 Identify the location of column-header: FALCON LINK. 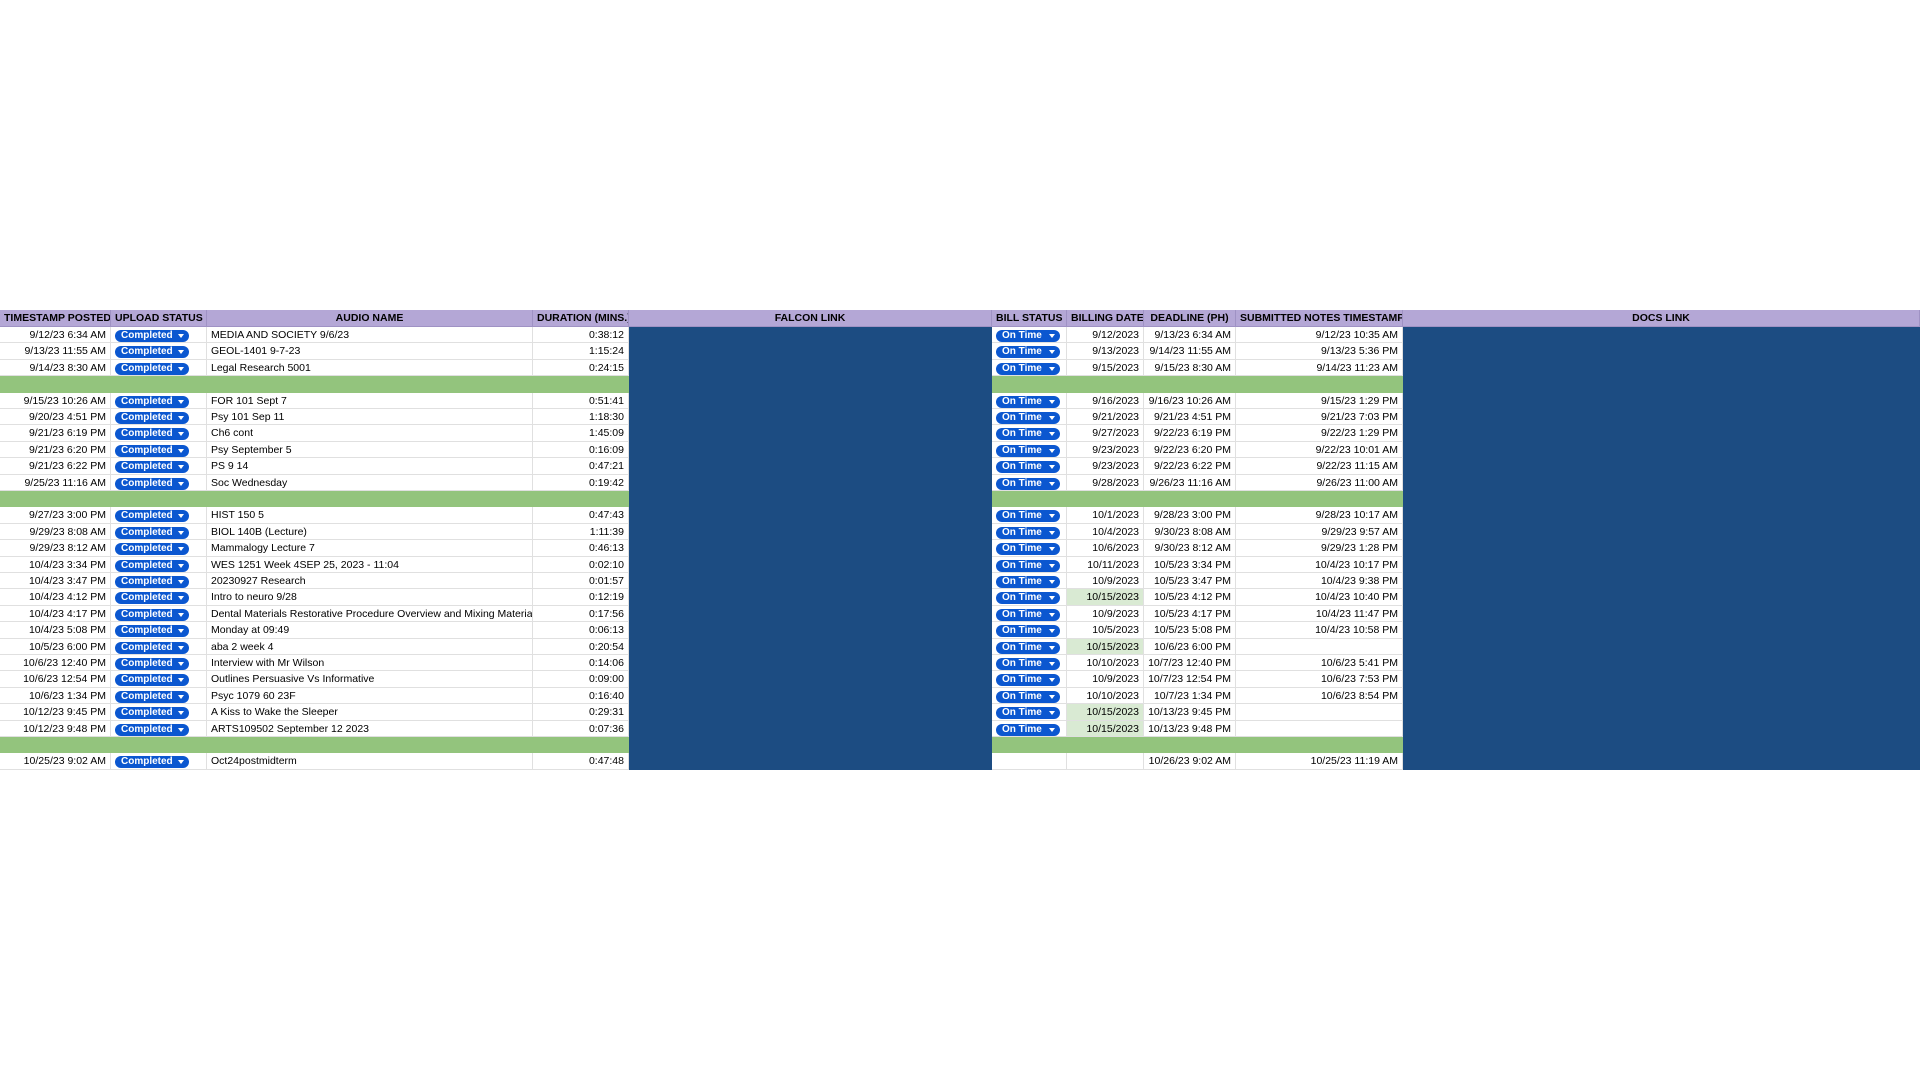
(810, 318).